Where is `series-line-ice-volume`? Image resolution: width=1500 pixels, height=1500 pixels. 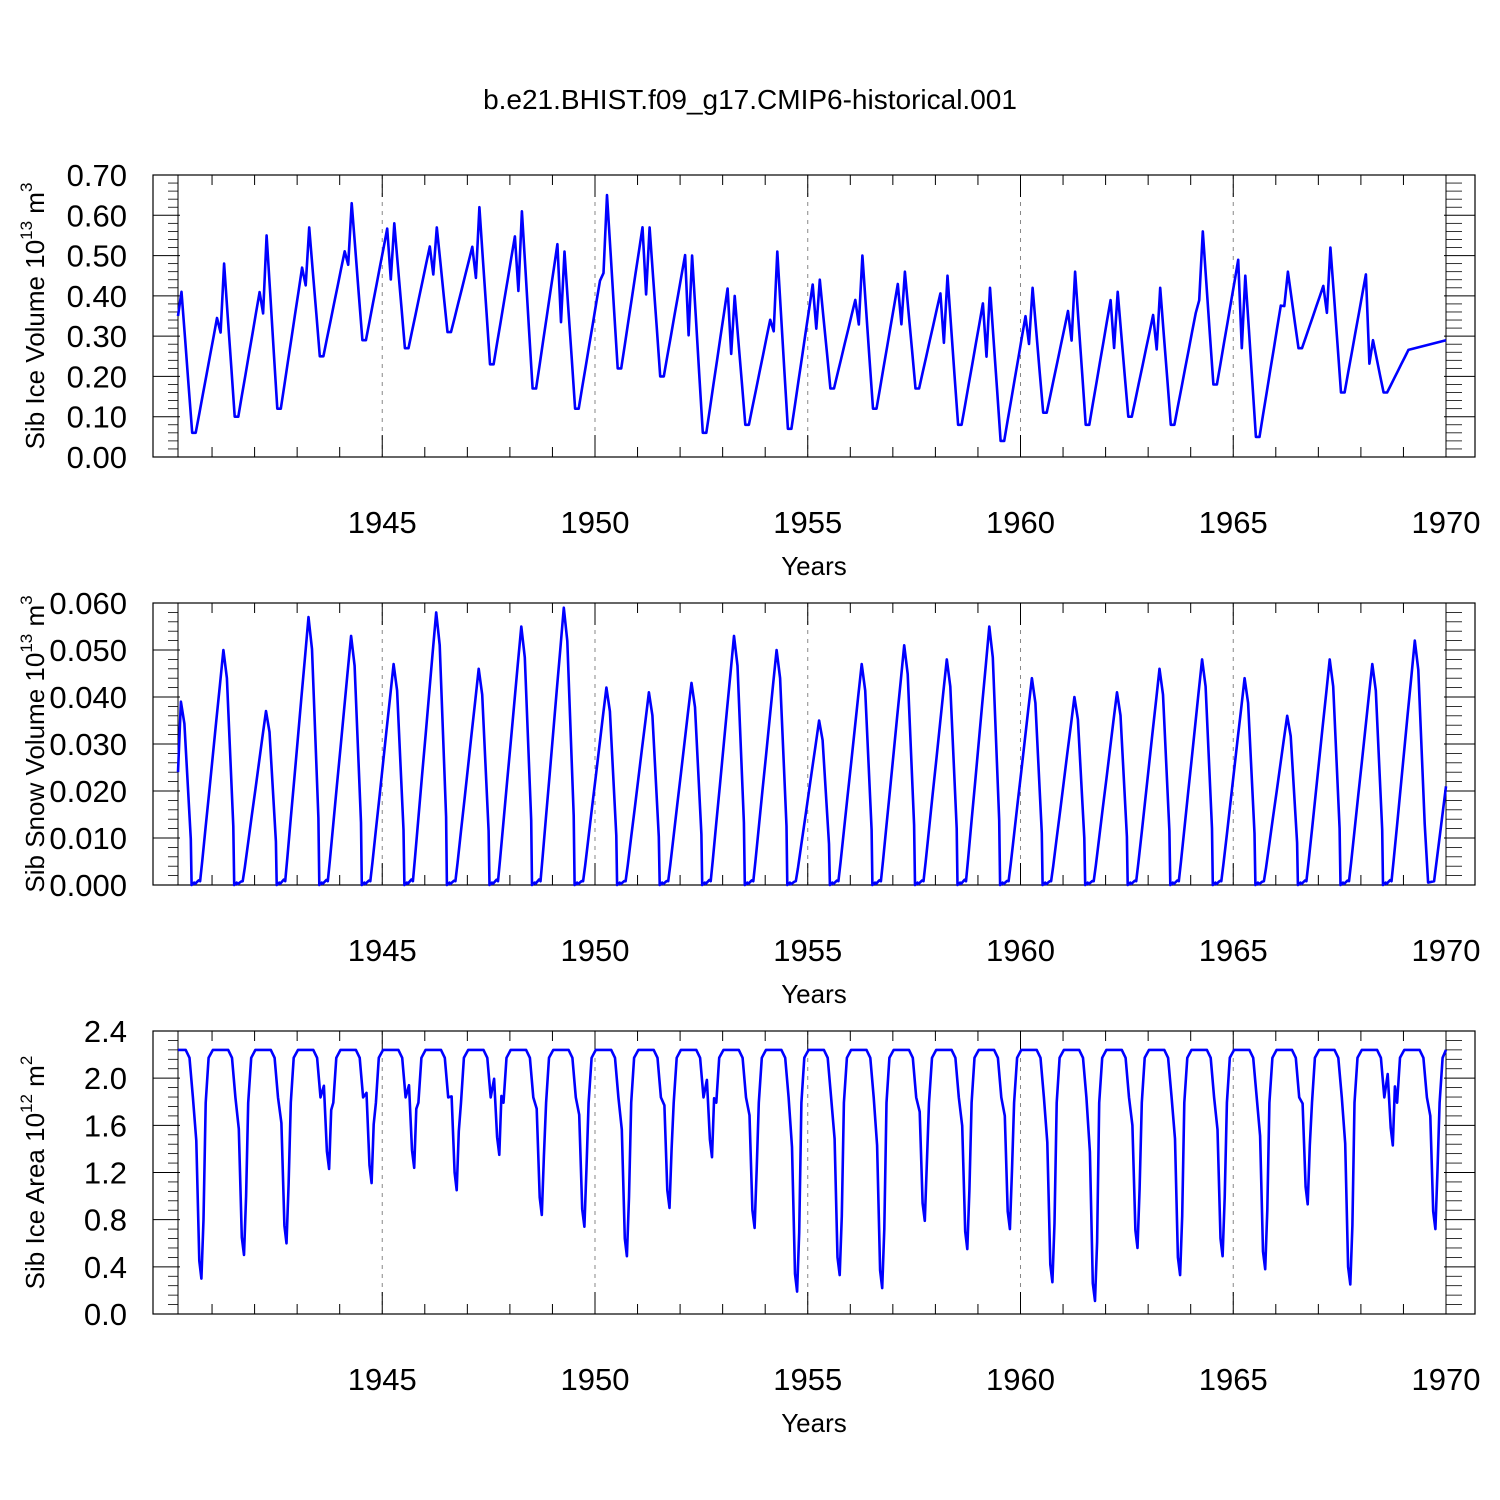
series-line-ice-volume is located at coordinates (811, 318).